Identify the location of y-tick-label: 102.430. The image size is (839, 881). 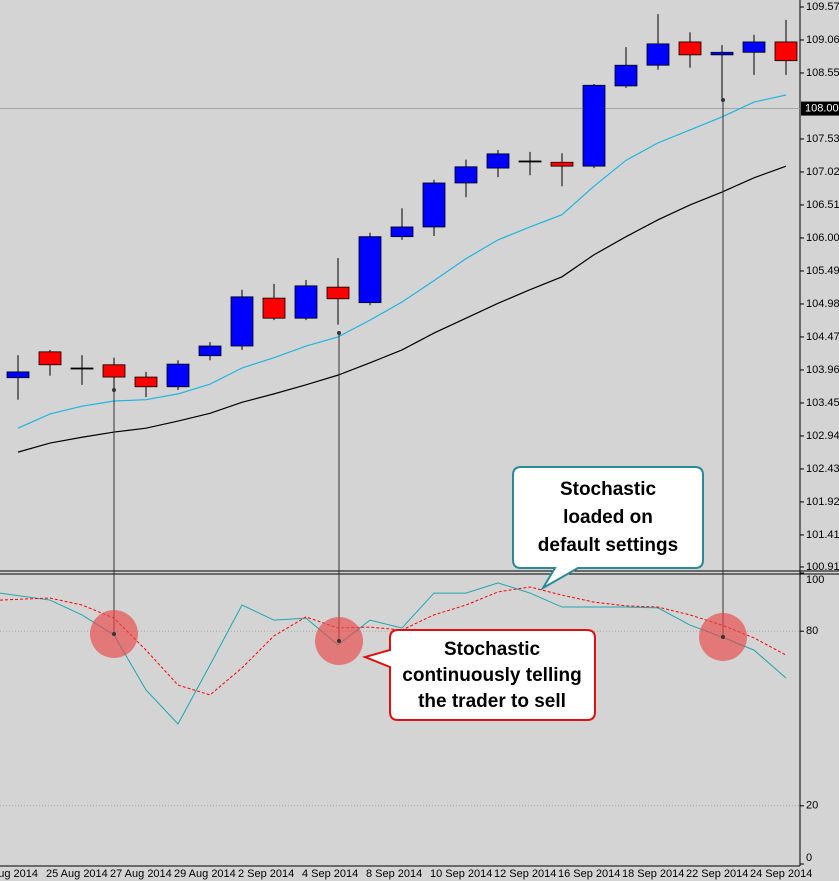
(822, 469).